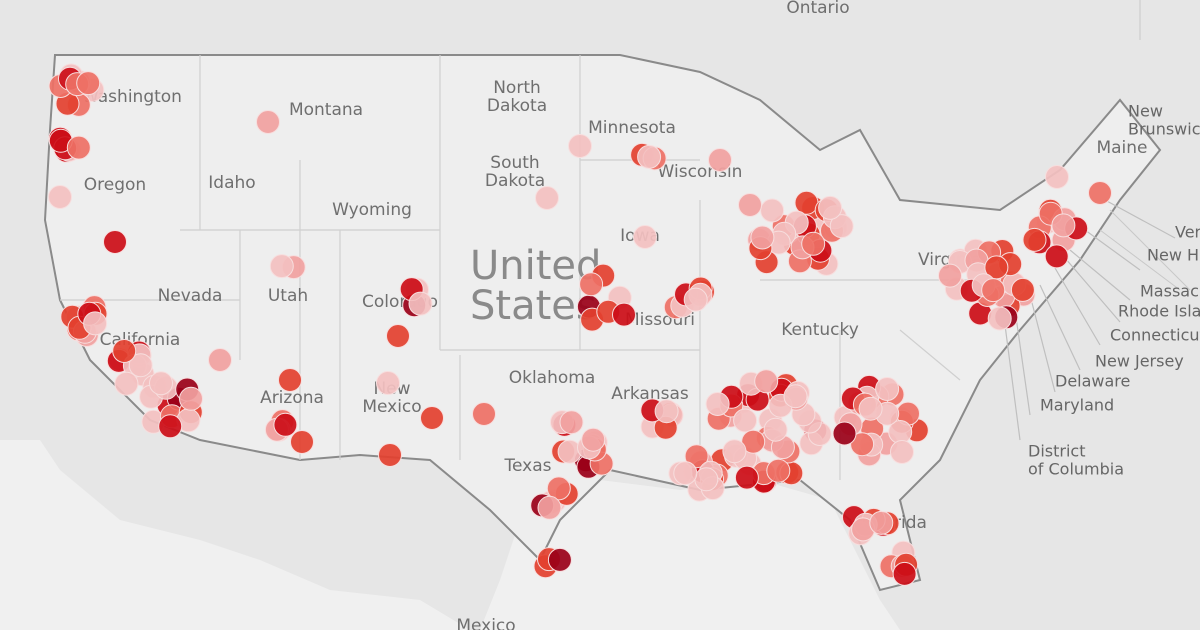 Image resolution: width=1200 pixels, height=630 pixels. I want to click on state-label: Utah, so click(288, 296).